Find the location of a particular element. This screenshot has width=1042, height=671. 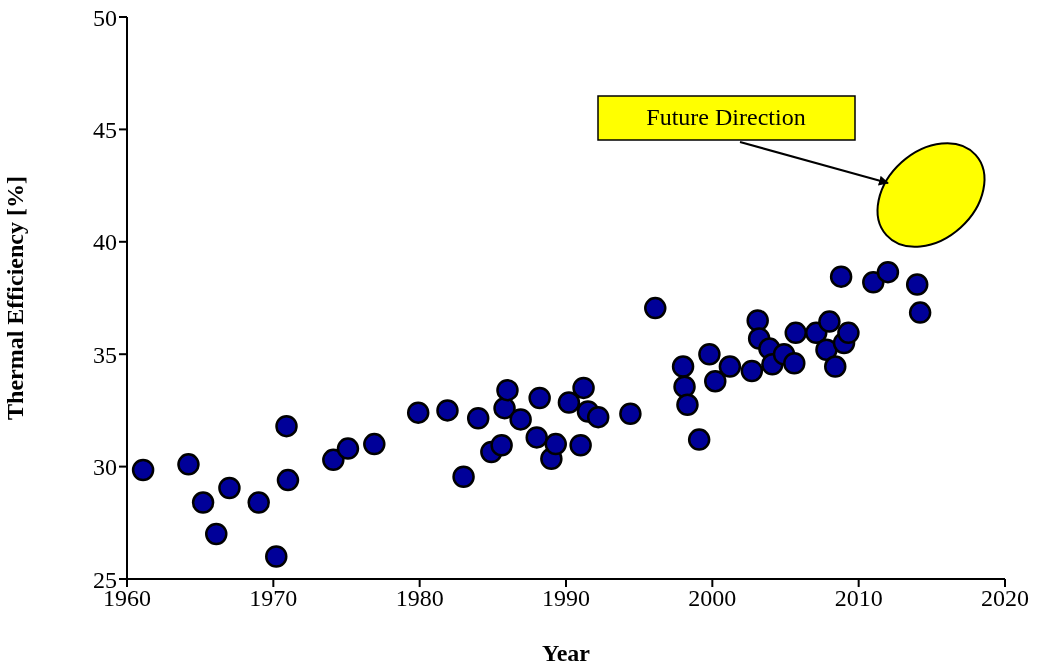

x-tick-label: 2010 is located at coordinates (858, 598).